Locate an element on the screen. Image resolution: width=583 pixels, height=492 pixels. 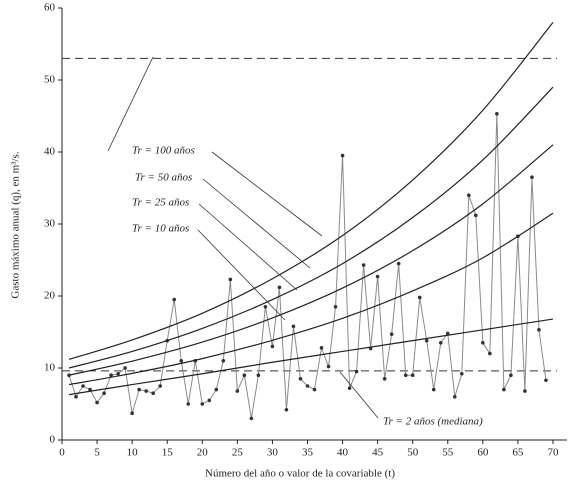
curve-label: Tr = 50 años is located at coordinates (163, 178).